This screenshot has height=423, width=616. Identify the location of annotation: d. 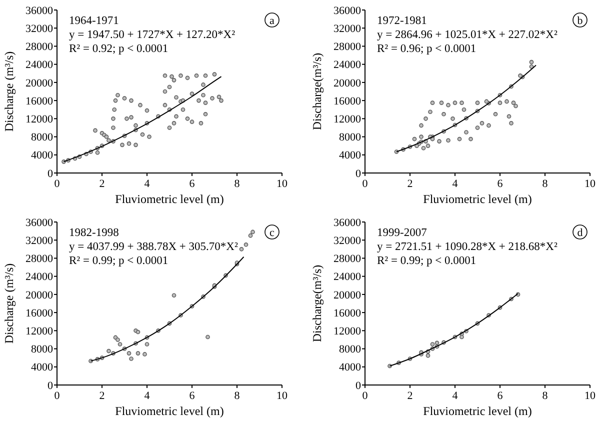
(580, 232).